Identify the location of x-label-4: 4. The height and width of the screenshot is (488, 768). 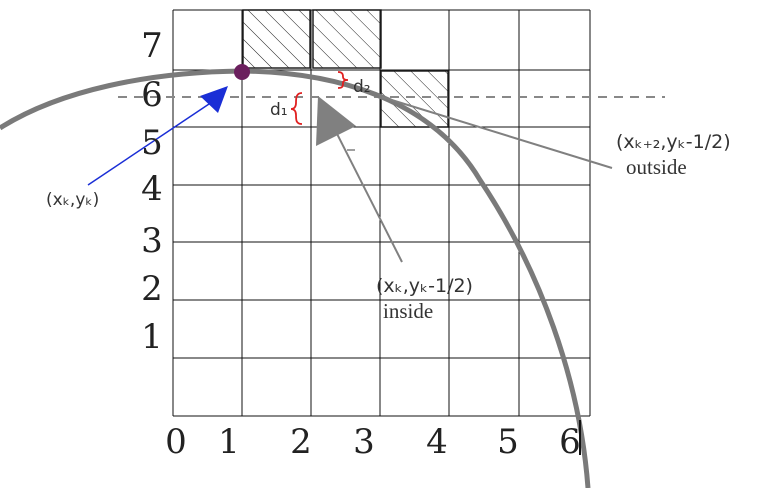
(437, 442).